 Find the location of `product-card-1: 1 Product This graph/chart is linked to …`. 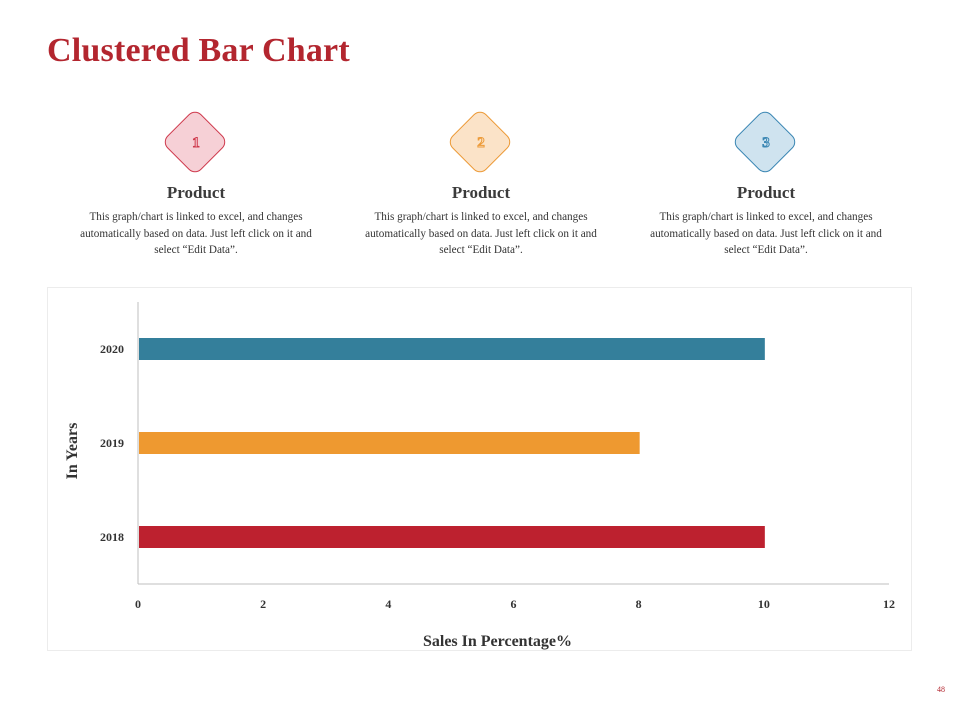

product-card-1: 1 Product This graph/chart is linked to … is located at coordinates (196, 182).